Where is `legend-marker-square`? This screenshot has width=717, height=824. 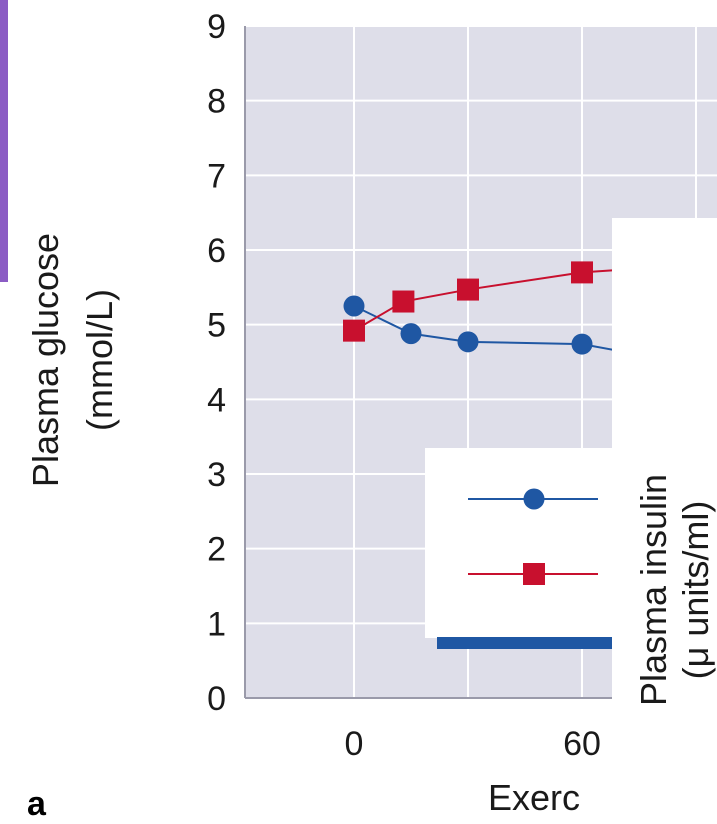 legend-marker-square is located at coordinates (534, 574).